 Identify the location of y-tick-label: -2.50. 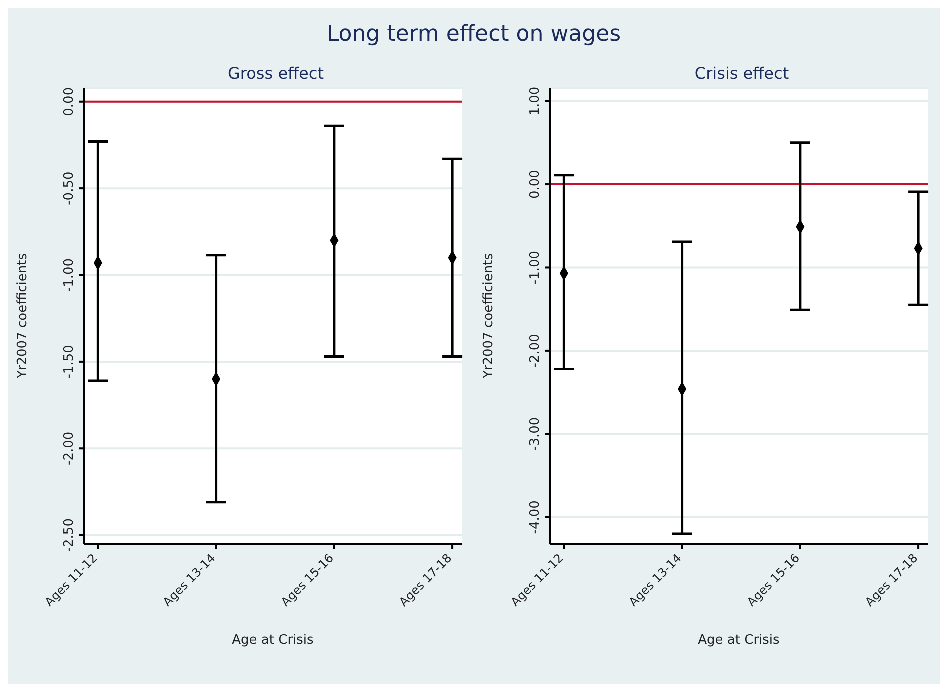
(69, 535).